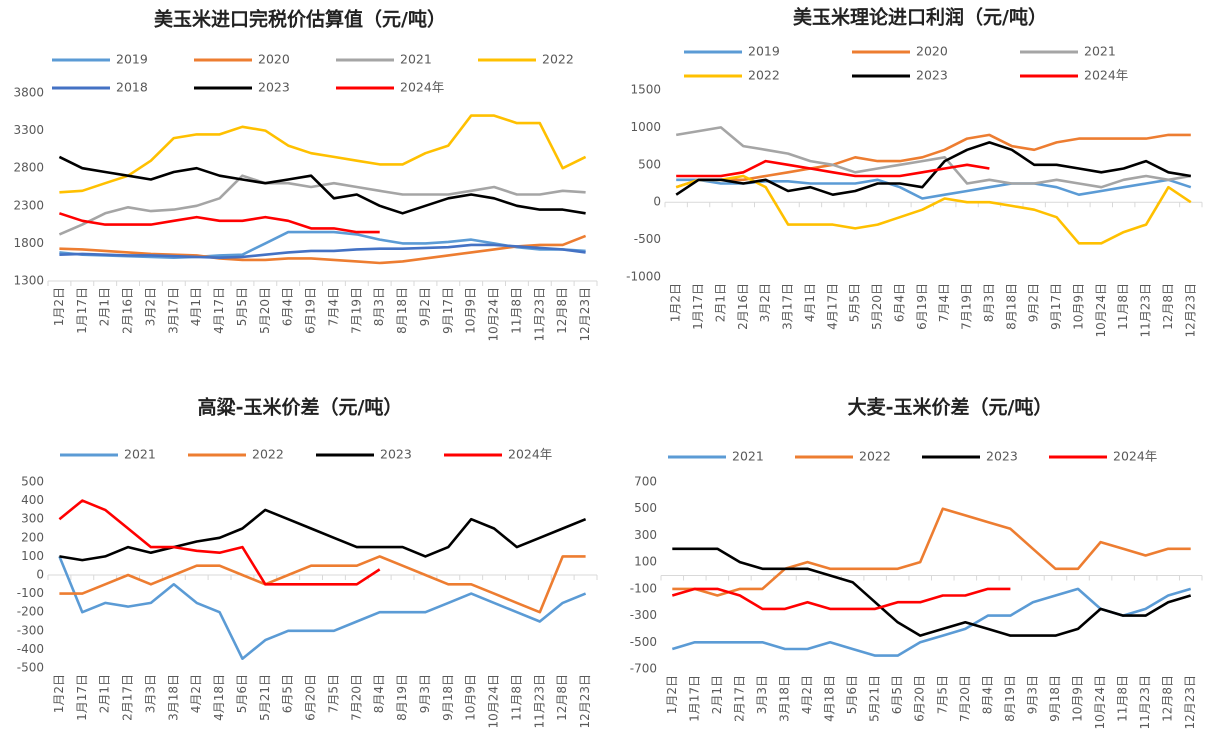  What do you see at coordinates (784, 698) in the screenshot?
I see `x-tick-label: 3月18日` at bounding box center [784, 698].